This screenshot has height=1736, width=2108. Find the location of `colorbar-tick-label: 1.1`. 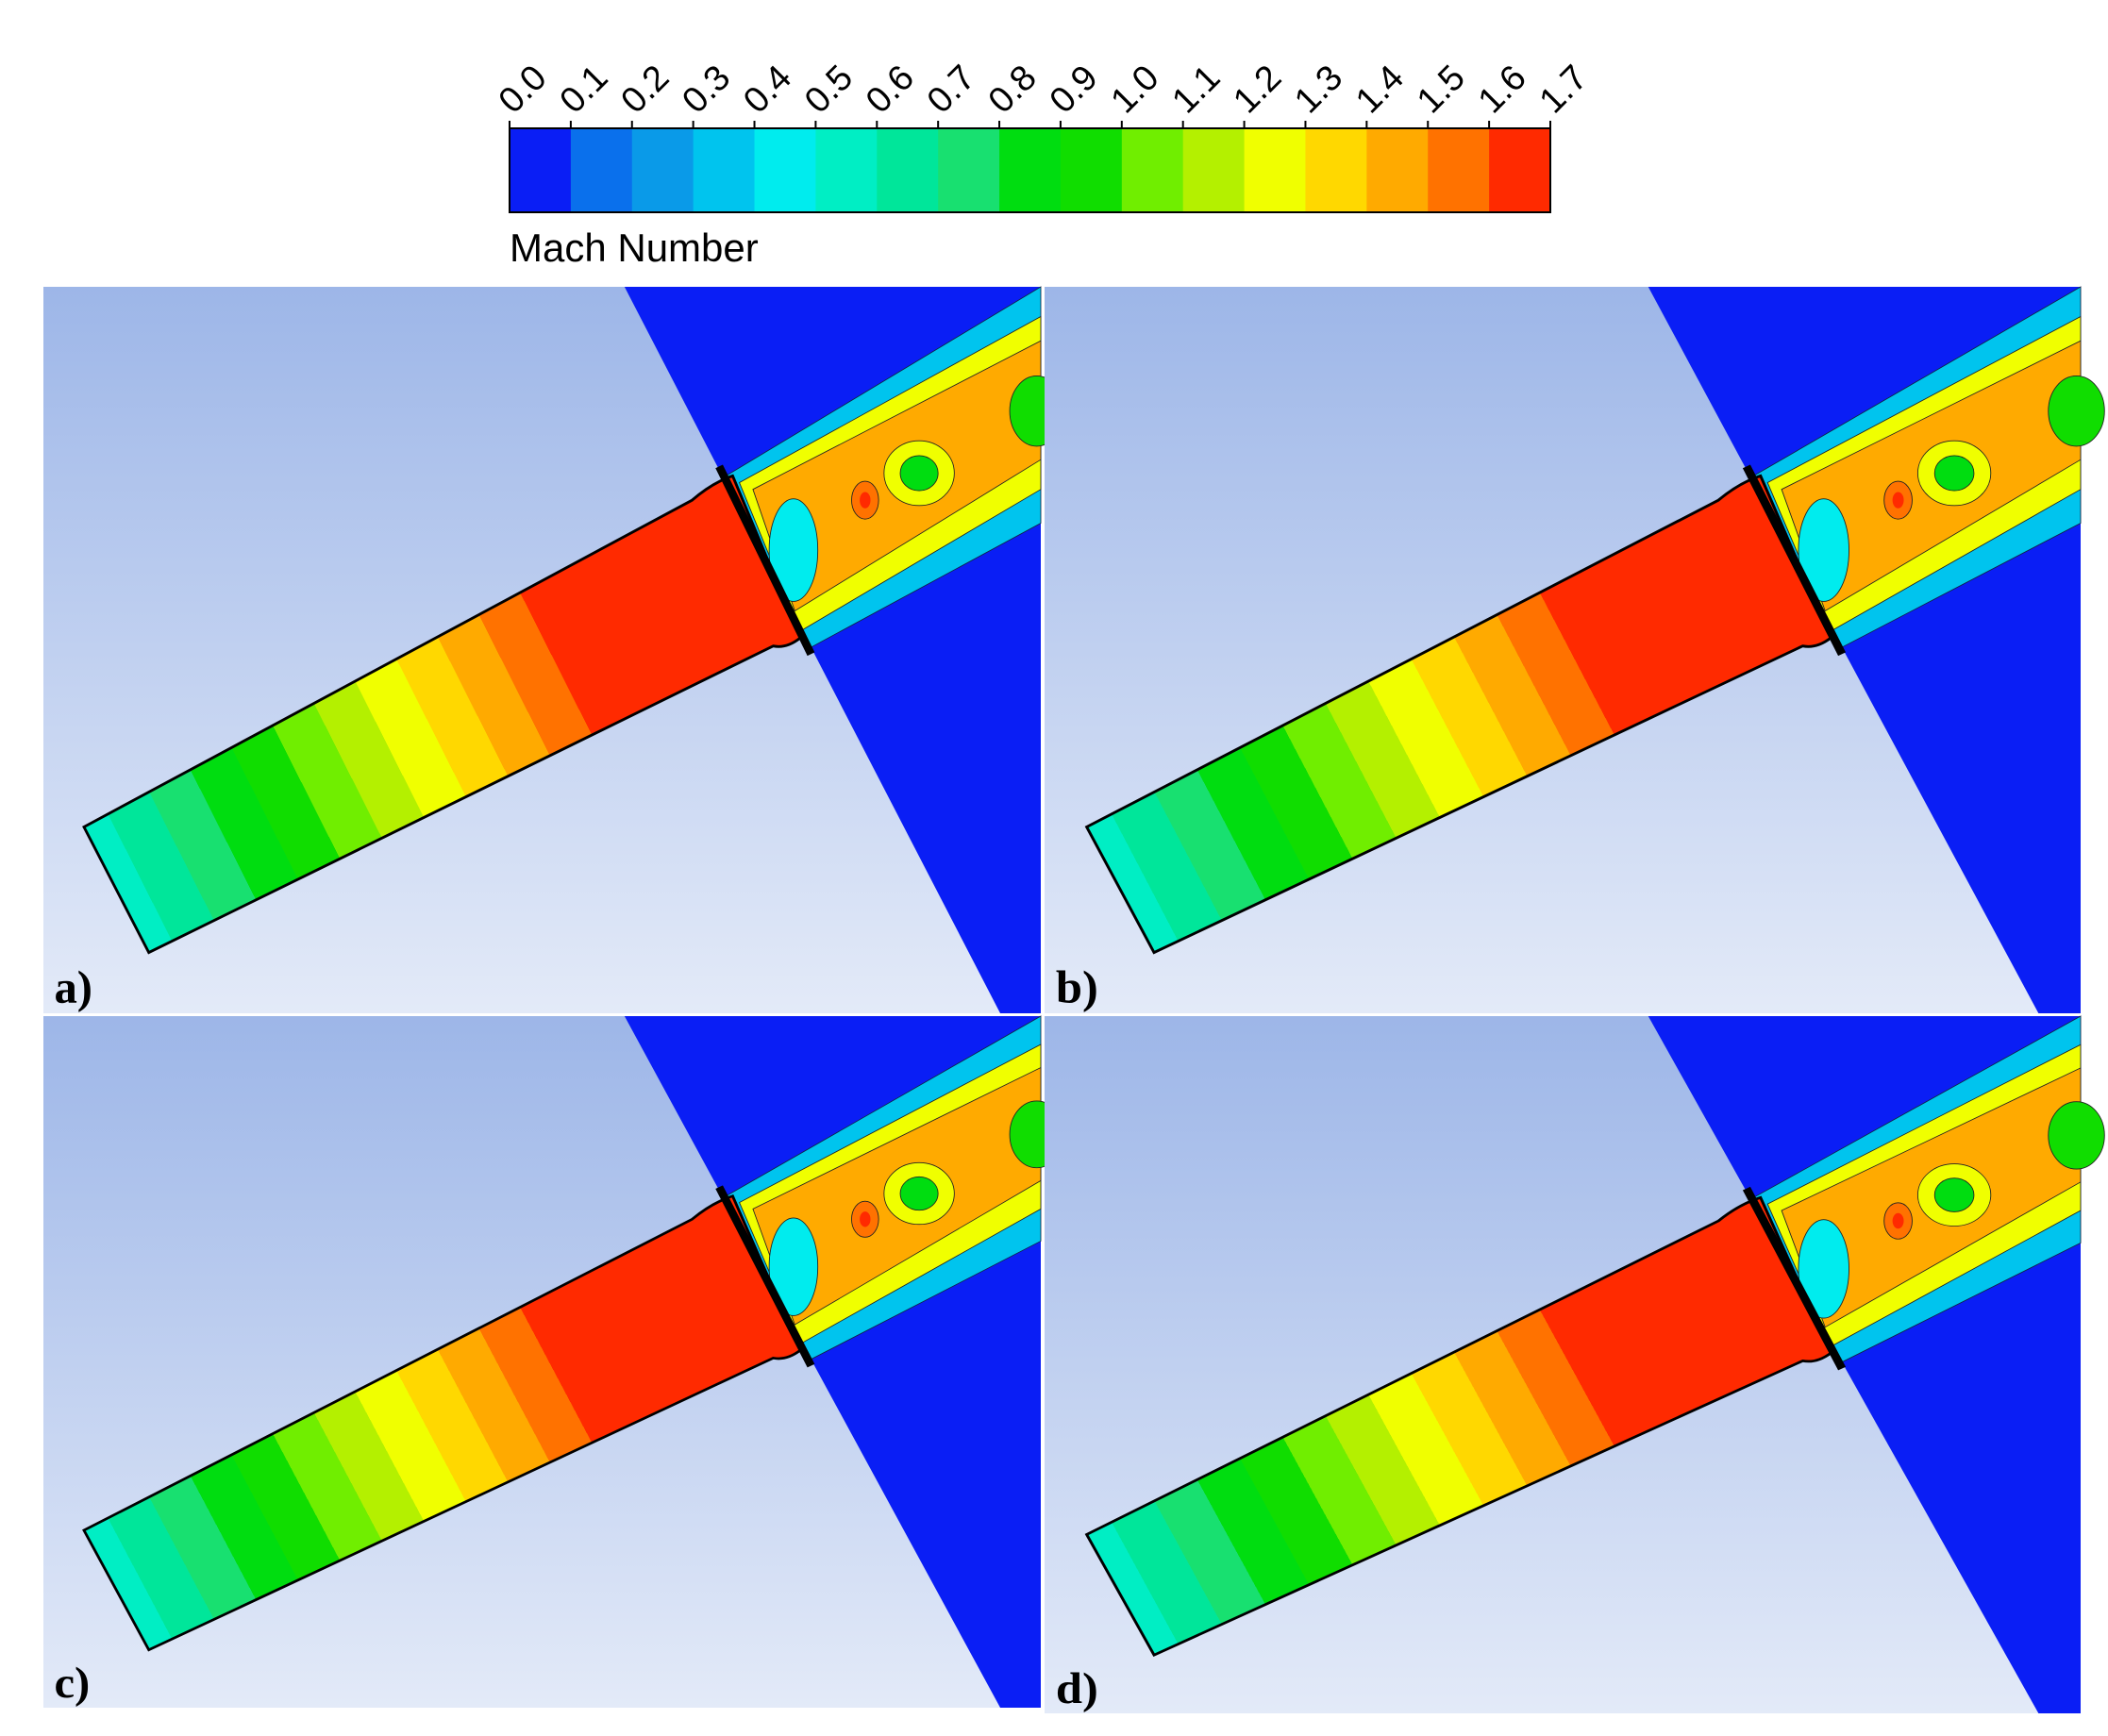

colorbar-tick-label: 1.1 is located at coordinates (1196, 89).